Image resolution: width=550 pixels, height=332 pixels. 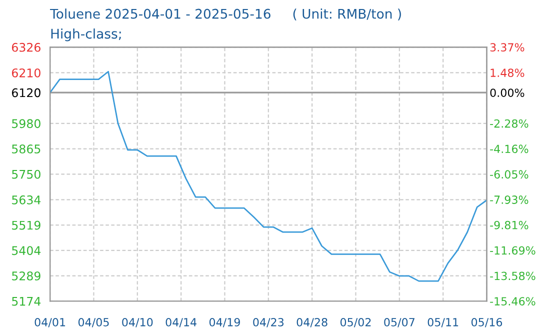 What do you see at coordinates (513, 250) in the screenshot?
I see `y2-tick-label: -11.69%` at bounding box center [513, 250].